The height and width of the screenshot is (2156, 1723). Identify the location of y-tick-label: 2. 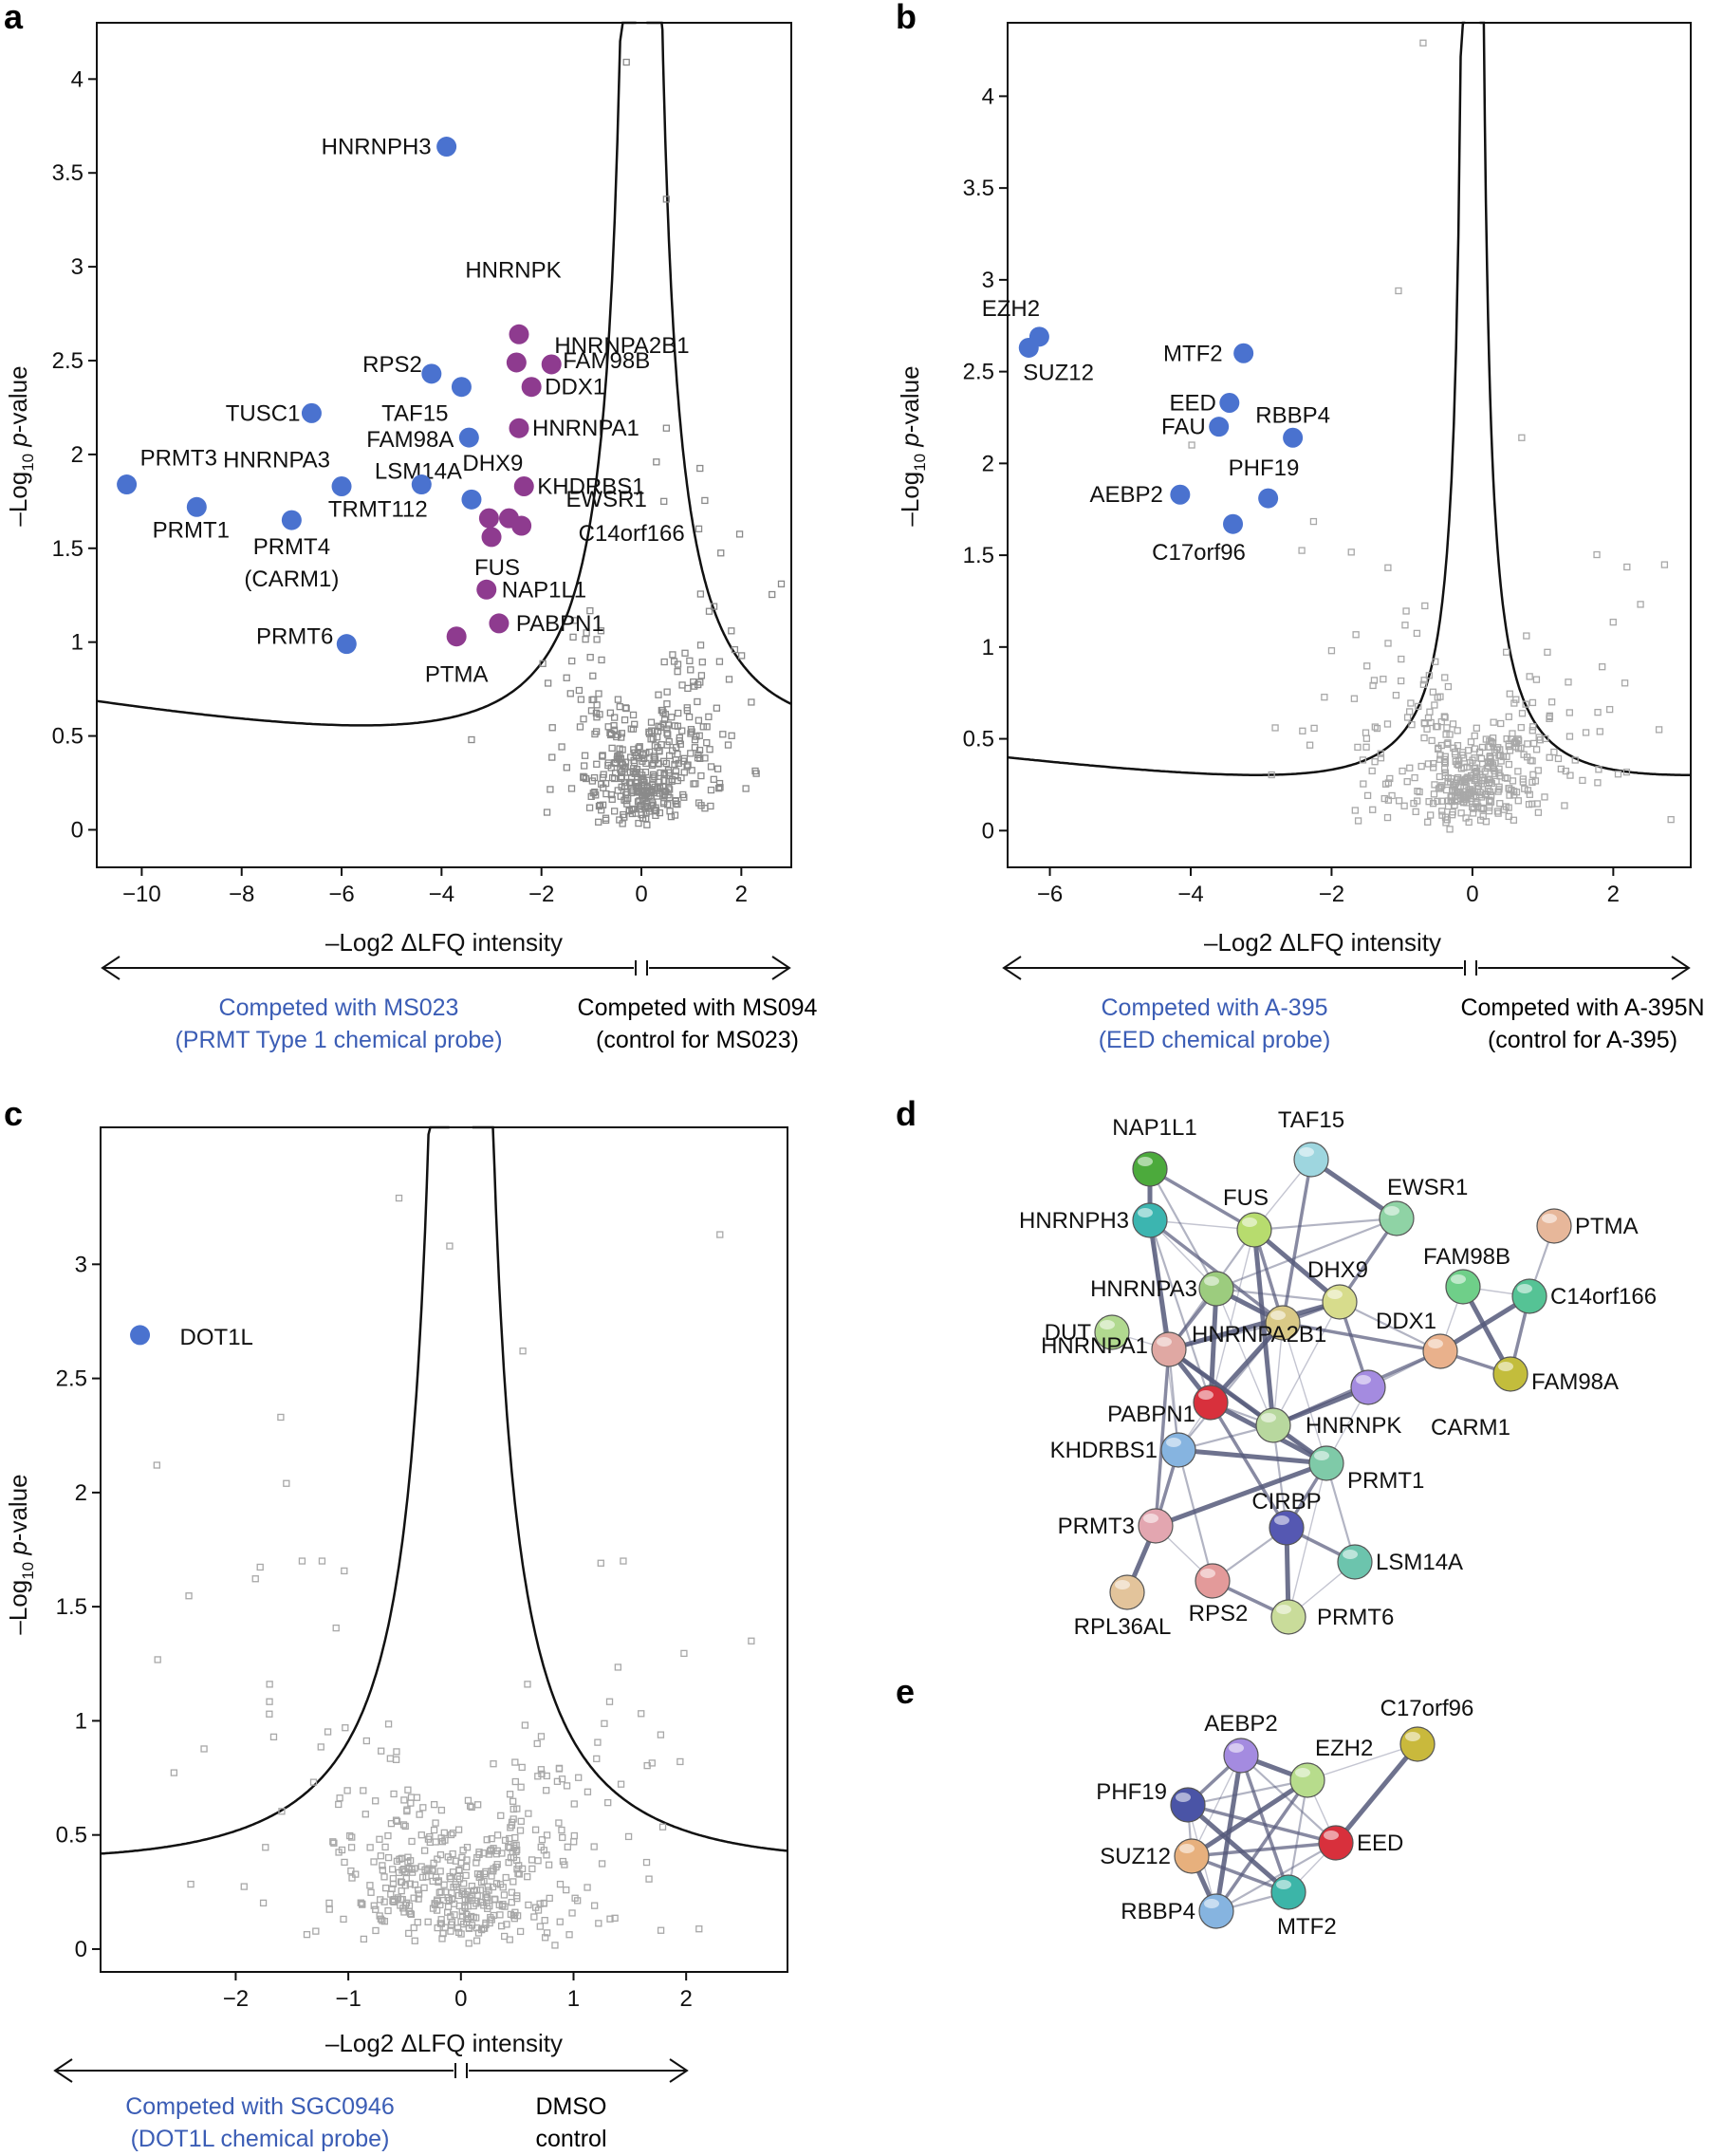
(77, 455).